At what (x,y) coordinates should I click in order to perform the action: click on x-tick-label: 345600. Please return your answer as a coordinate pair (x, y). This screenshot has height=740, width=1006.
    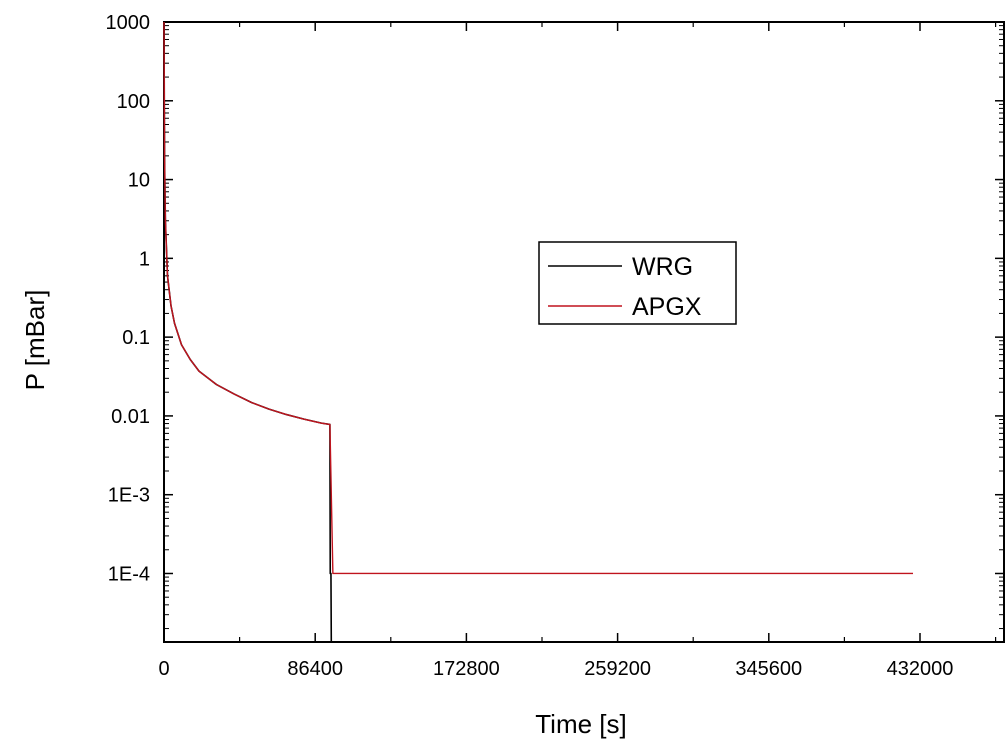
    Looking at the image, I should click on (768, 669).